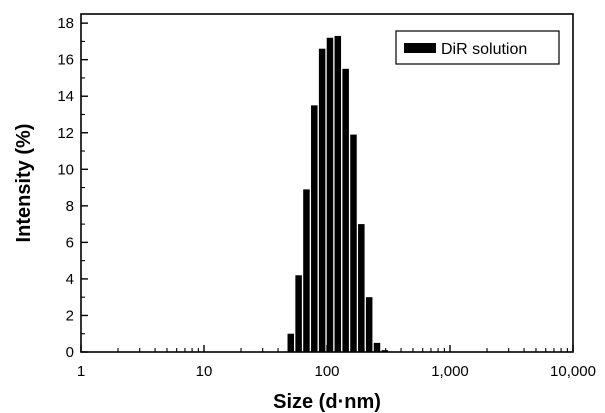  Describe the element at coordinates (450, 371) in the screenshot. I see `x-tick-label: 1,000` at that location.